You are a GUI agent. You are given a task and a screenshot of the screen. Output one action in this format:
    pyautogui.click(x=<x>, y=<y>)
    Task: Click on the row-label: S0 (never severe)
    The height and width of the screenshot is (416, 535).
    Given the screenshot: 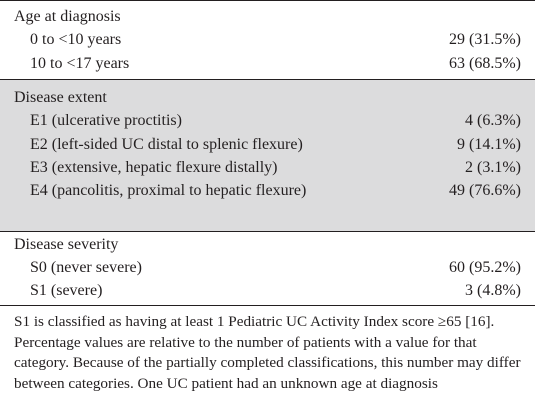 What is the action you would take?
    pyautogui.click(x=86, y=267)
    